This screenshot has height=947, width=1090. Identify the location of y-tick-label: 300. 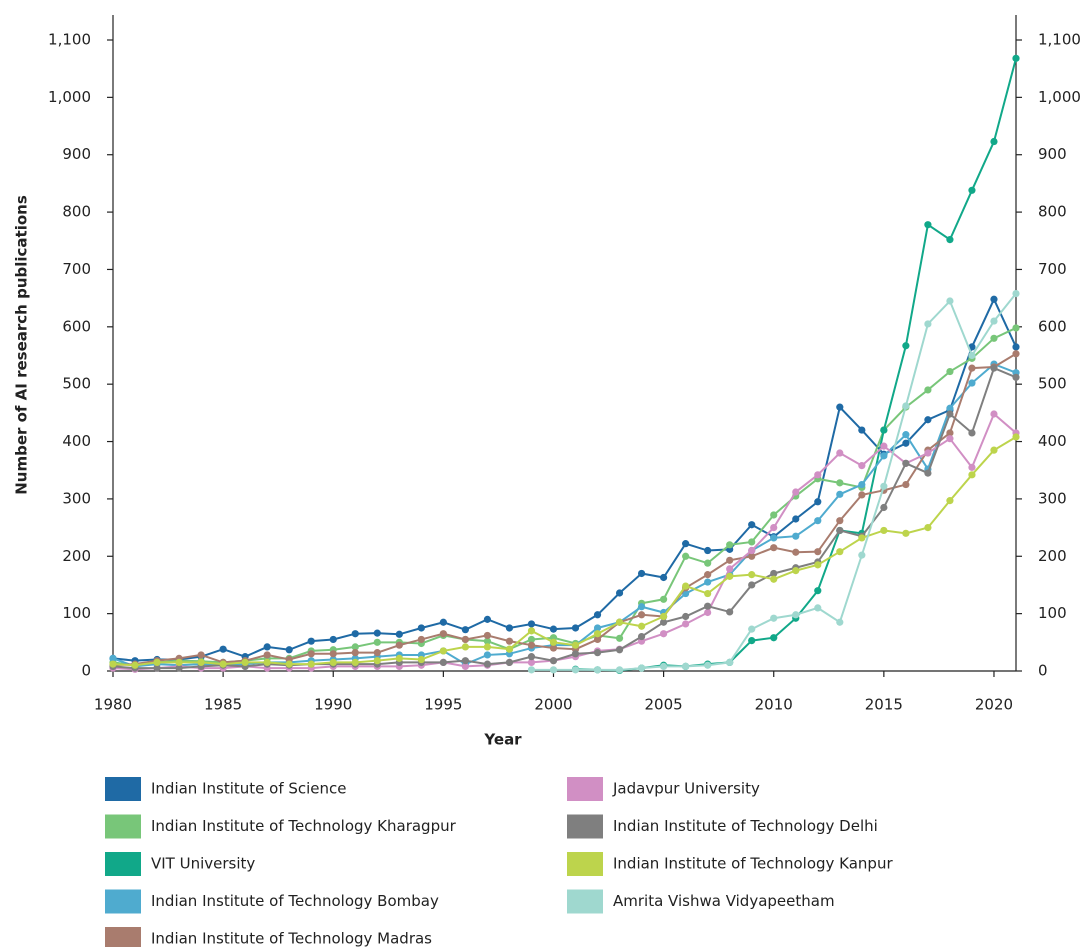
(76, 498).